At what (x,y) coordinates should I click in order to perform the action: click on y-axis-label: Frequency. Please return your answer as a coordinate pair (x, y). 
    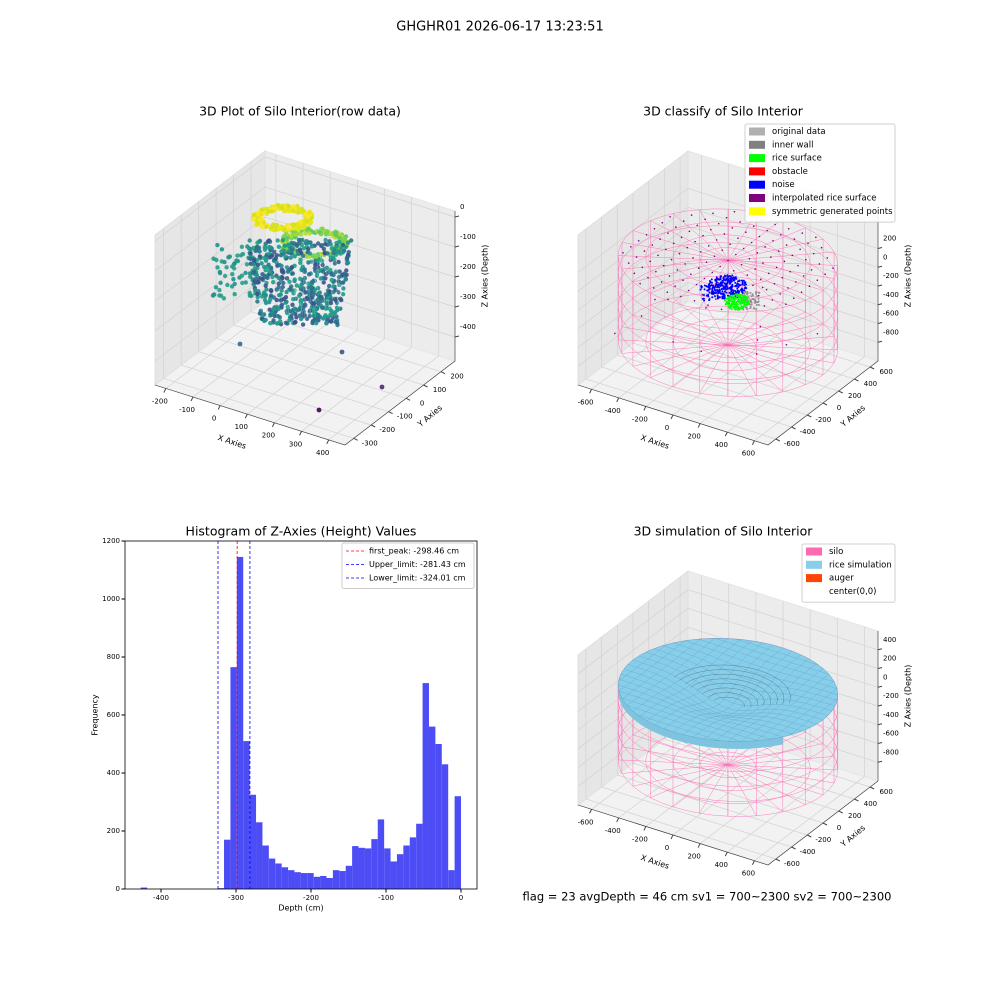
    Looking at the image, I should click on (95, 715).